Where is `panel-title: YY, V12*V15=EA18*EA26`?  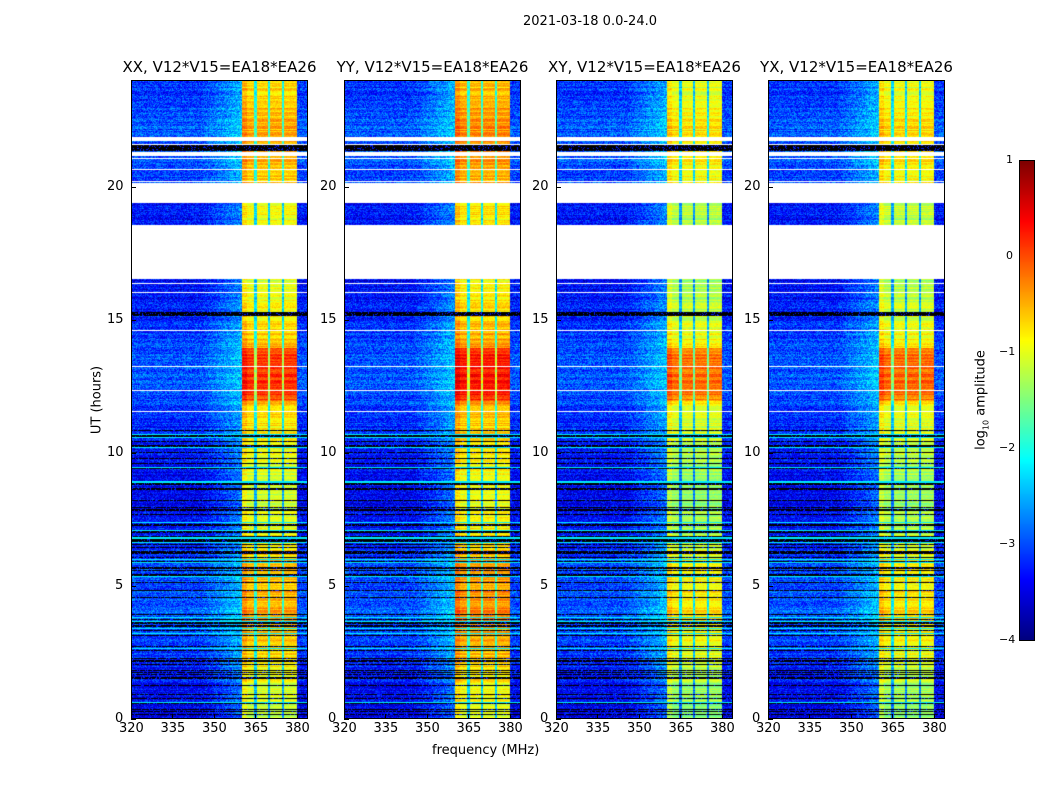
panel-title: YY, V12*V15=EA18*EA26 is located at coordinates (432, 67).